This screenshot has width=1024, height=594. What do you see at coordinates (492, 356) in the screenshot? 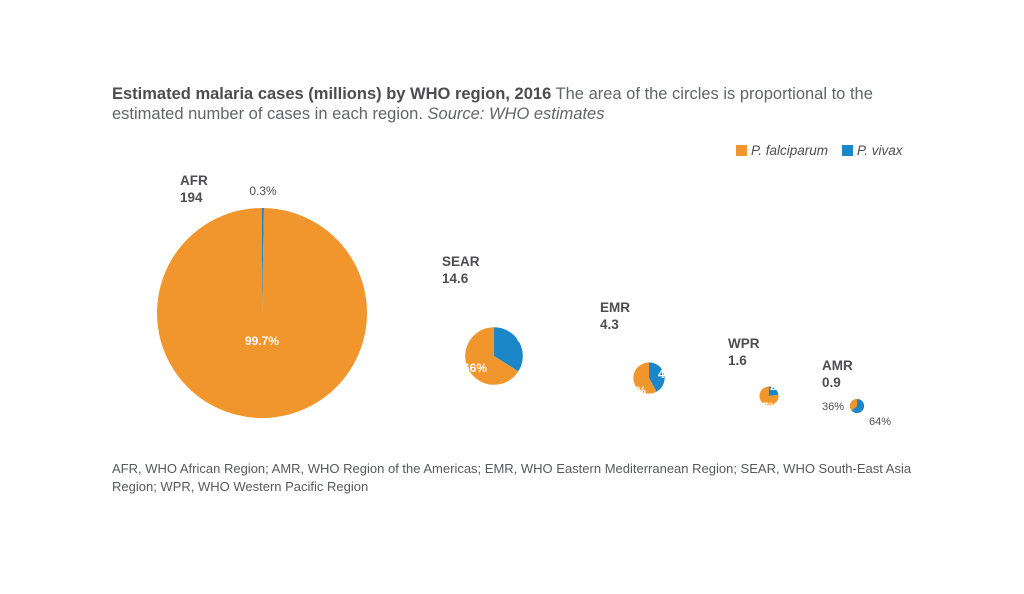
I see `pie-slice-sear-falciparum` at bounding box center [492, 356].